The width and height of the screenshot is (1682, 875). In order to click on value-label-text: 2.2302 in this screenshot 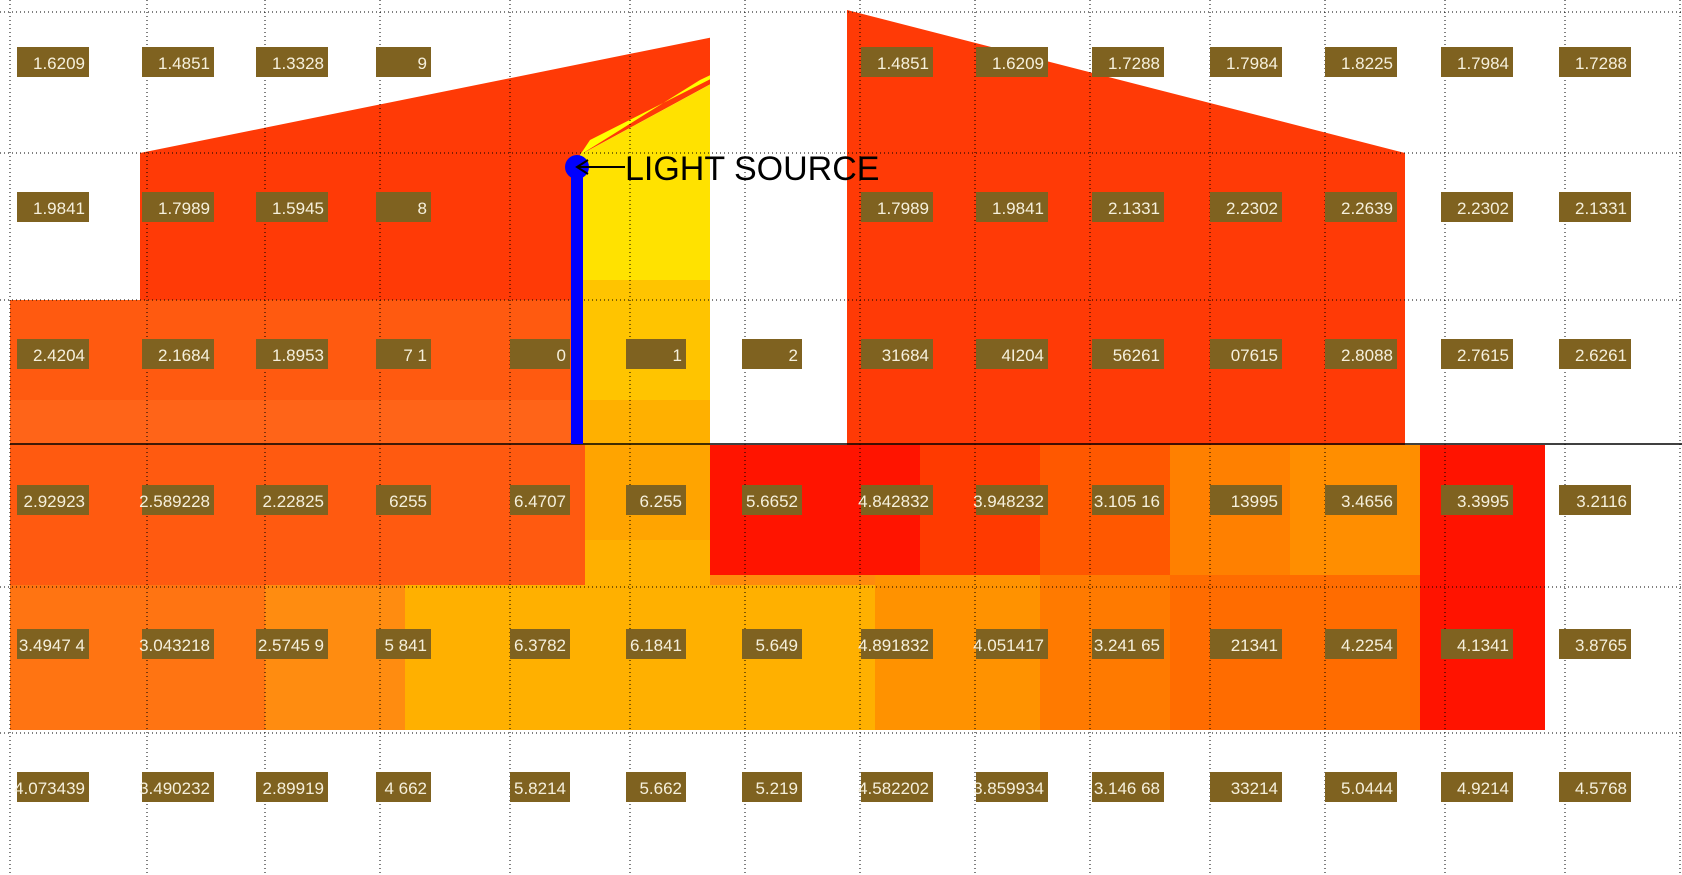, I will do `click(1483, 208)`.